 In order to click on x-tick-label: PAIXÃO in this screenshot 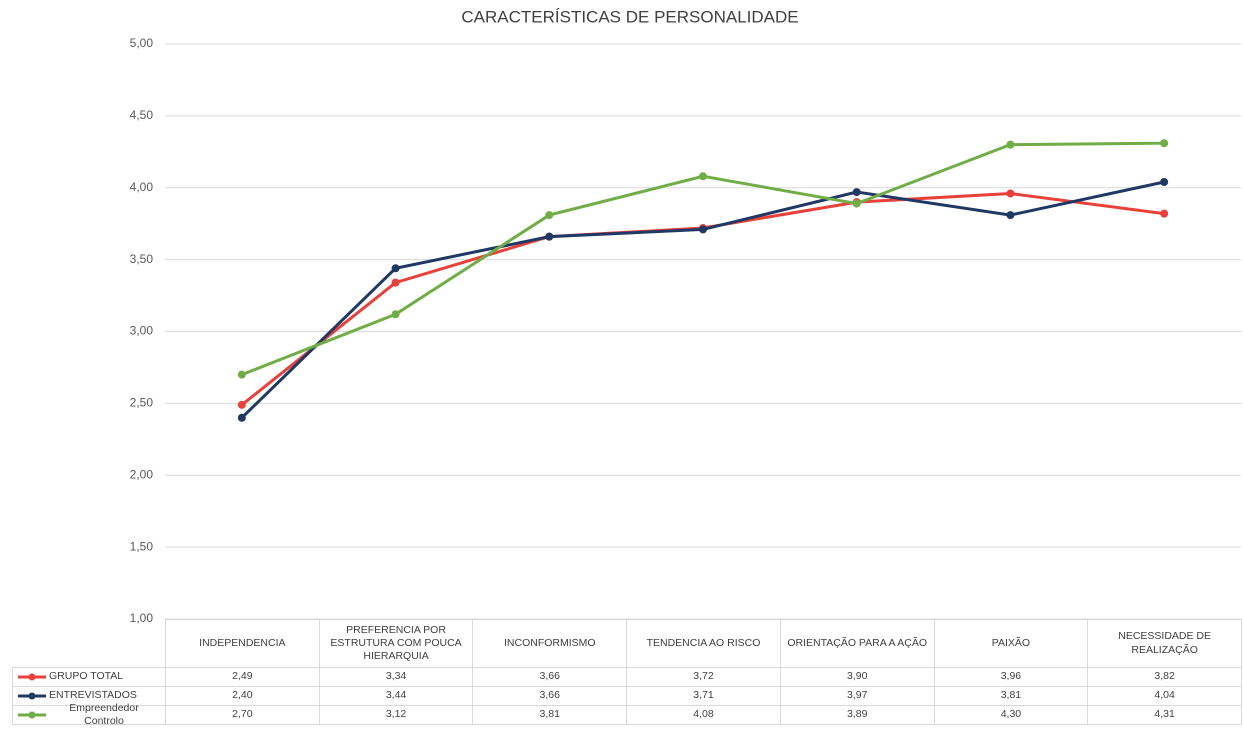, I will do `click(1011, 643)`.